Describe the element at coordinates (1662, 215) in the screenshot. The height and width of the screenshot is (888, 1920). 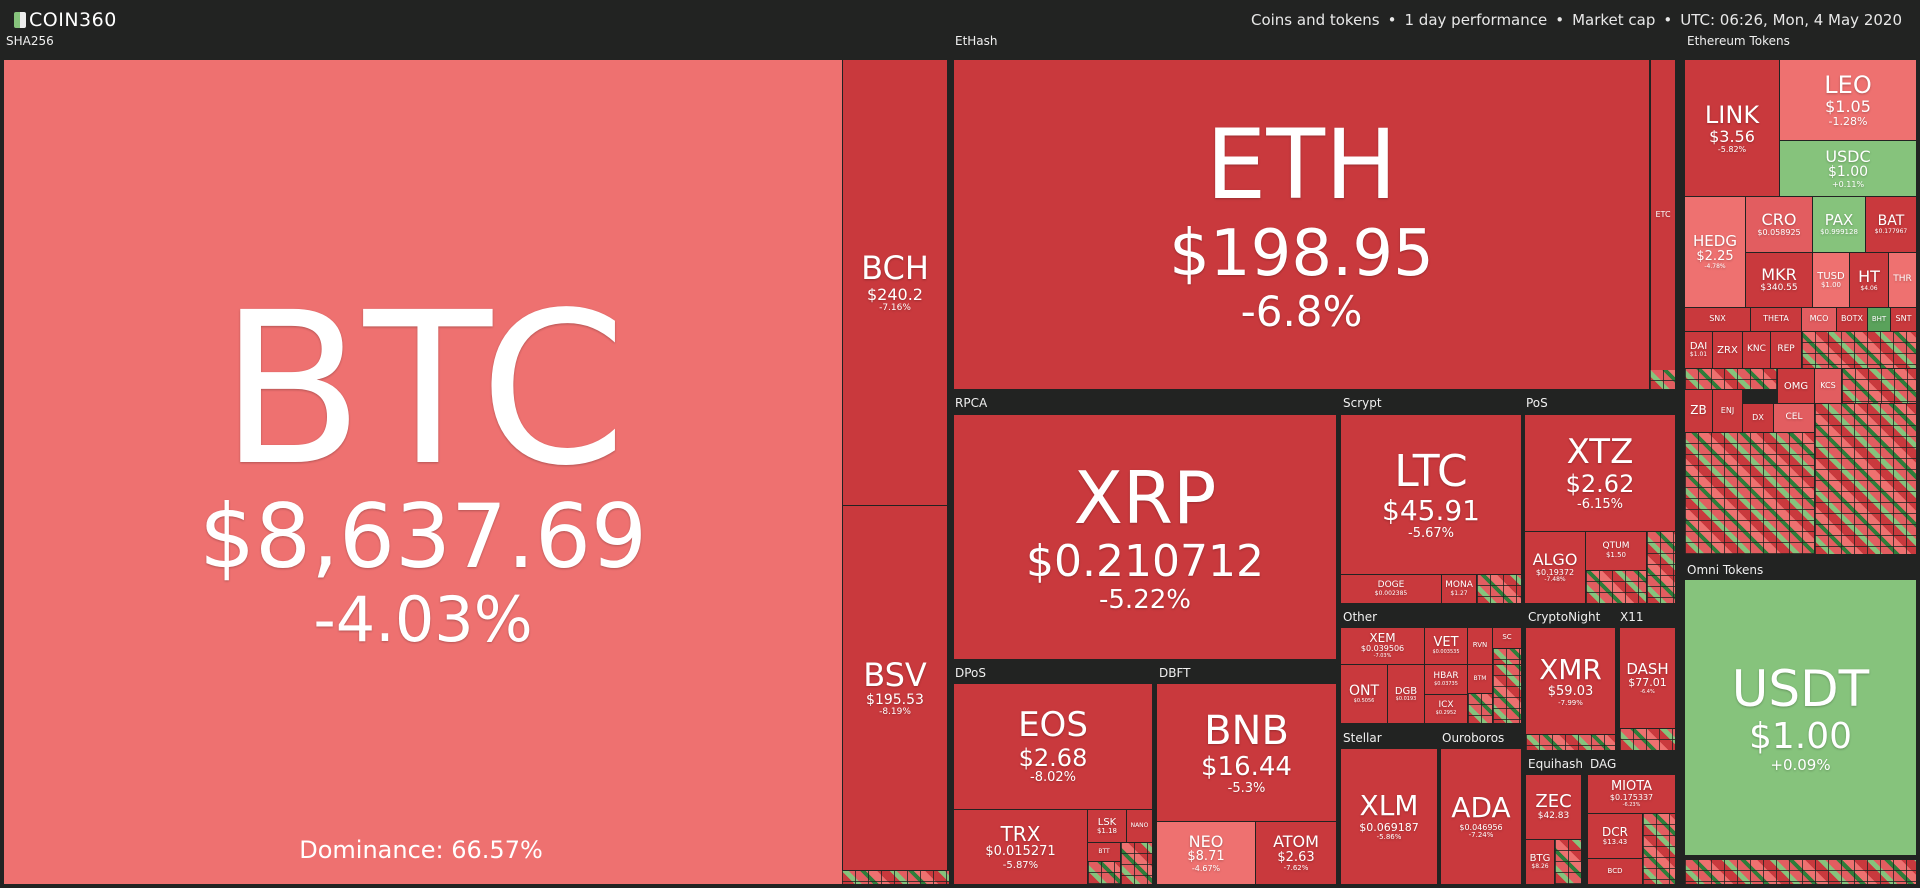
I see `tile-etc: ETC` at that location.